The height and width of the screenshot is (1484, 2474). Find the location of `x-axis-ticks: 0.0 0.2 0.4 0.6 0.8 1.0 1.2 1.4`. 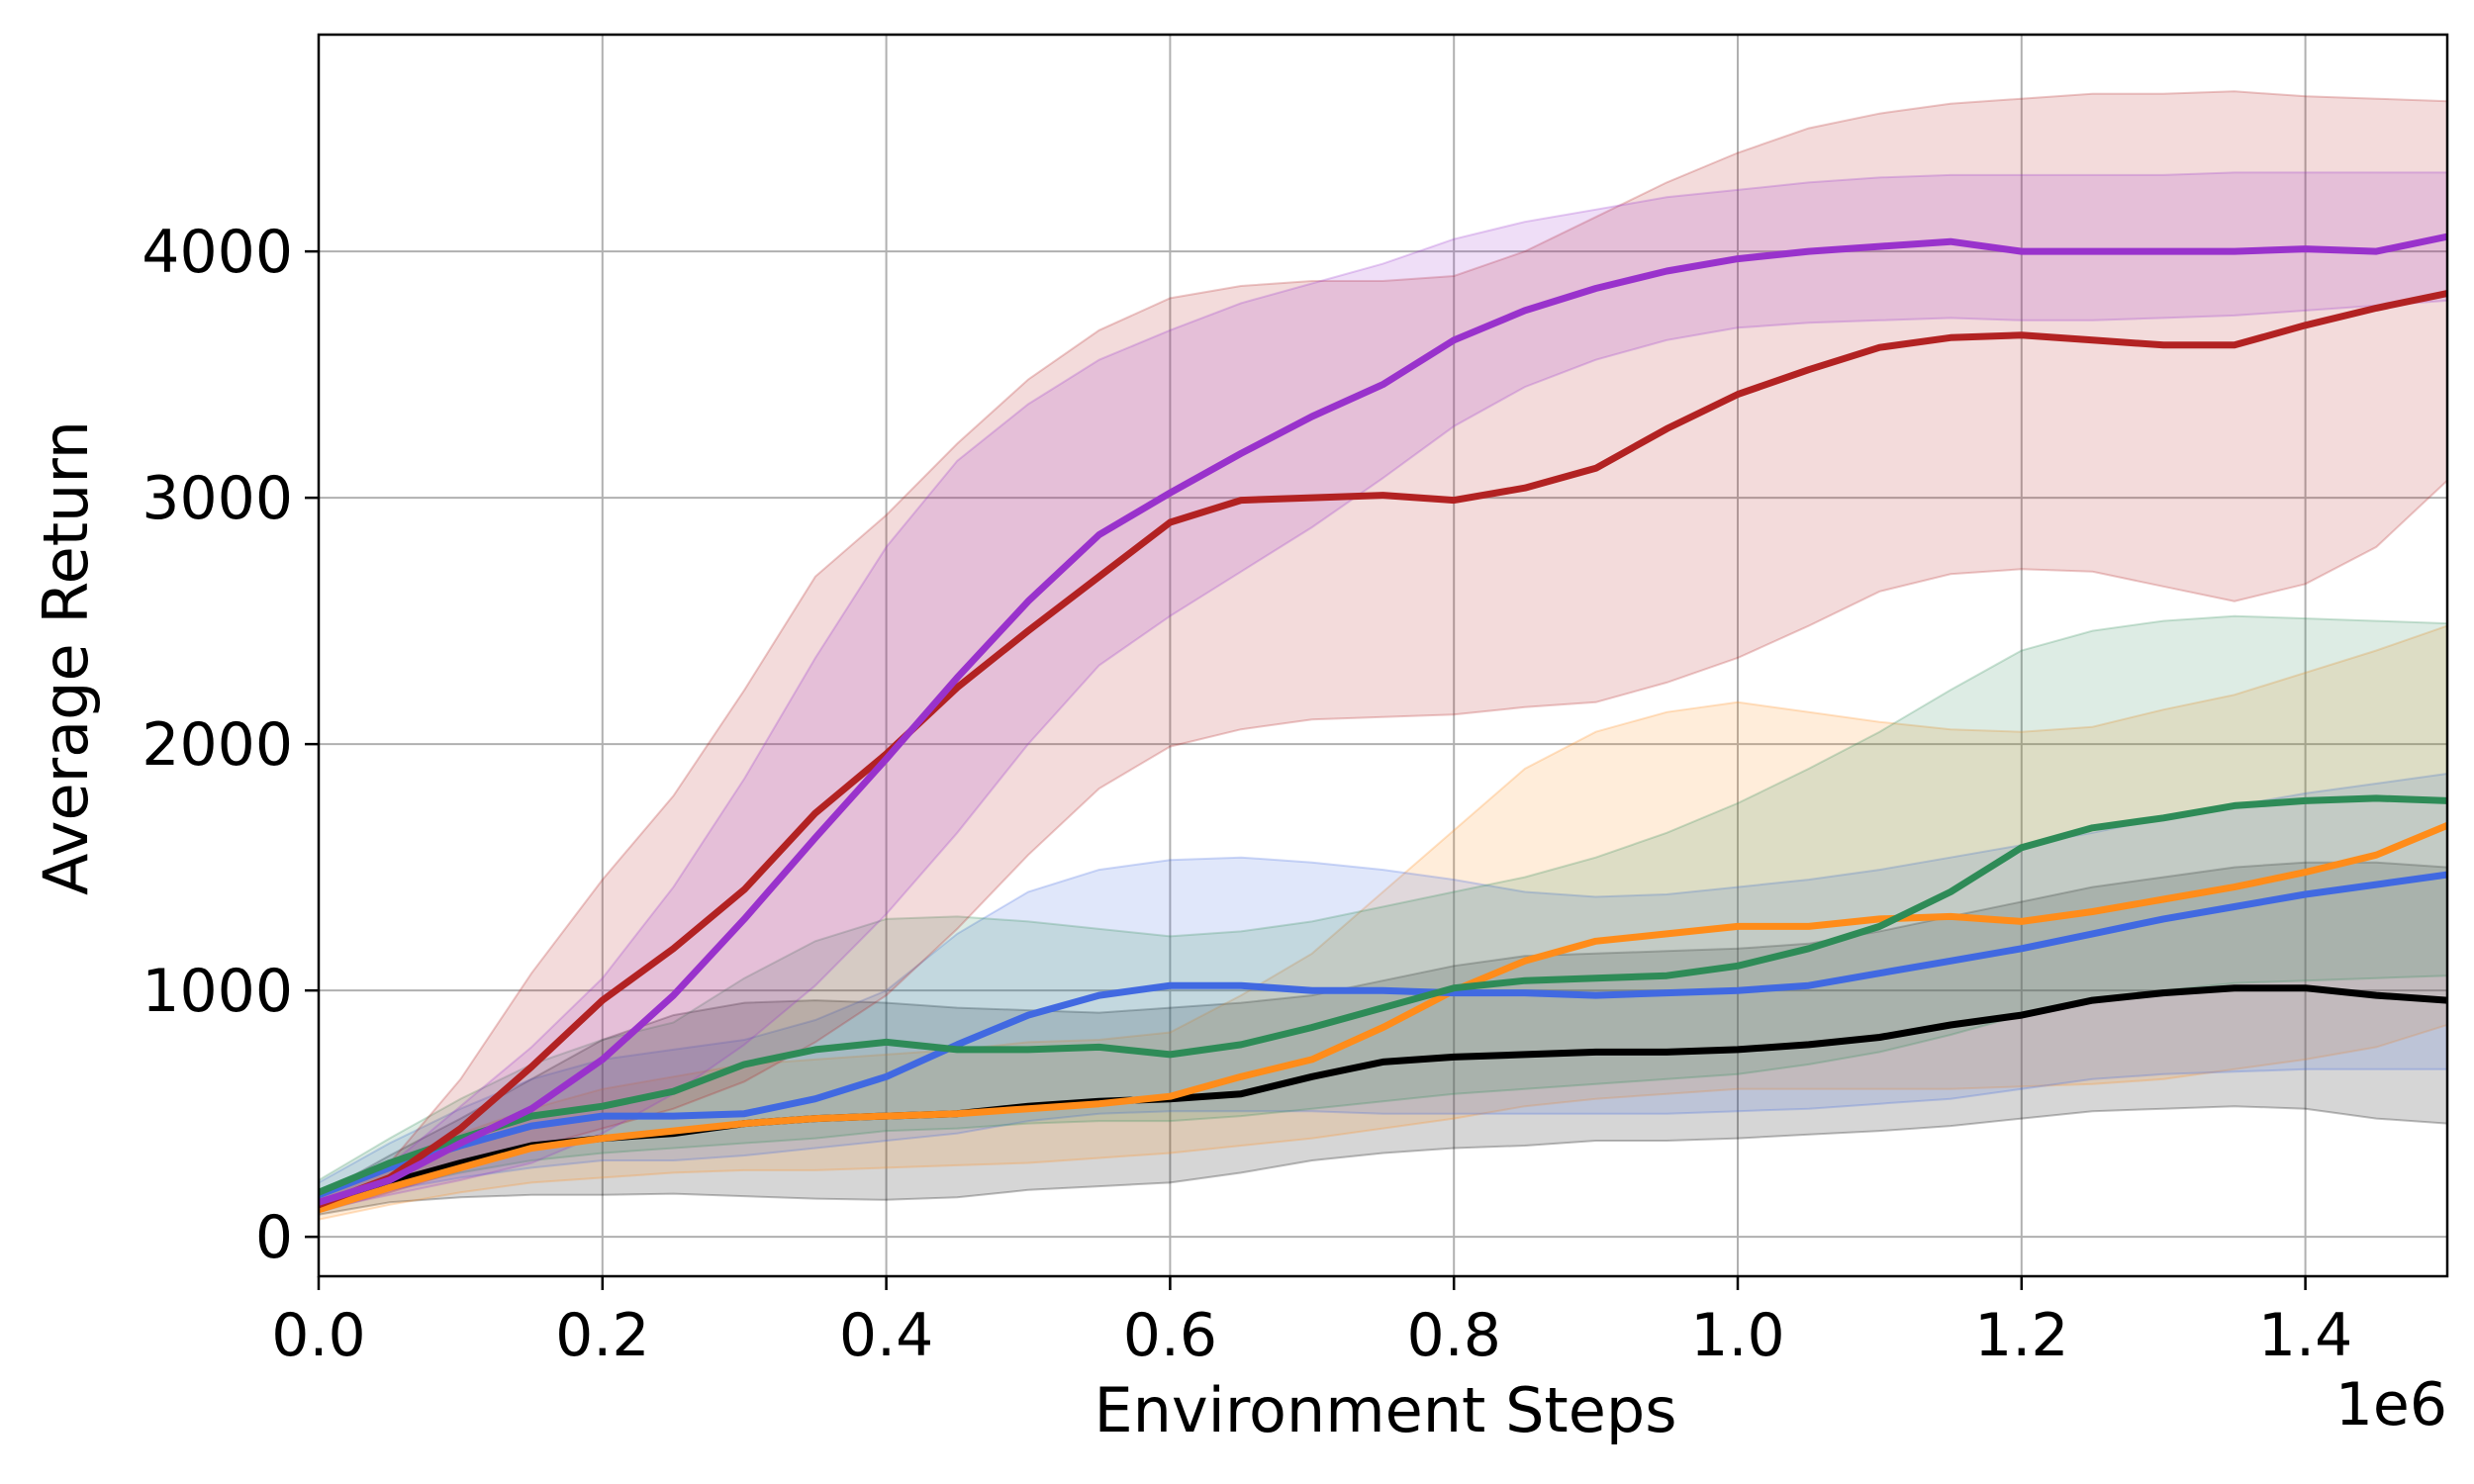

x-axis-ticks: 0.0 0.2 0.4 0.6 0.8 1.0 1.2 1.4 is located at coordinates (1312, 1323).